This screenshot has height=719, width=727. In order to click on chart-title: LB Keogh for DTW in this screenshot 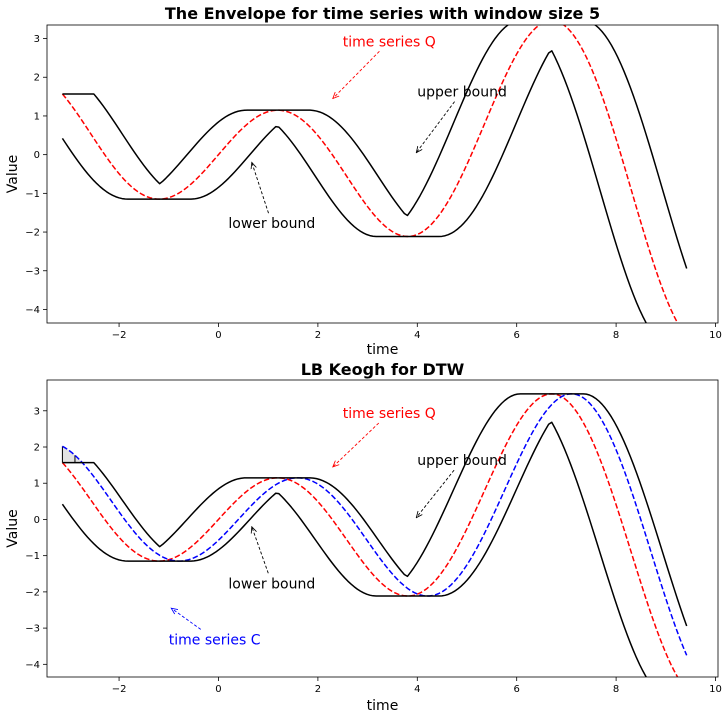, I will do `click(383, 369)`.